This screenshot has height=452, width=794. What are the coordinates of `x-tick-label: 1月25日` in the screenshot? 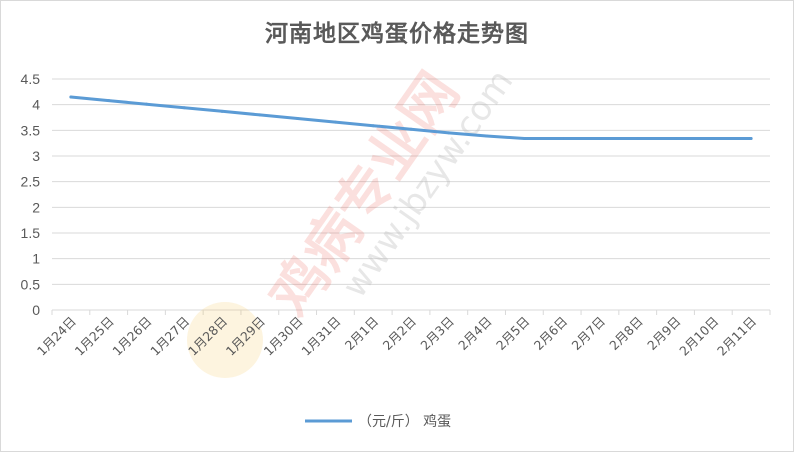 It's located at (94, 336).